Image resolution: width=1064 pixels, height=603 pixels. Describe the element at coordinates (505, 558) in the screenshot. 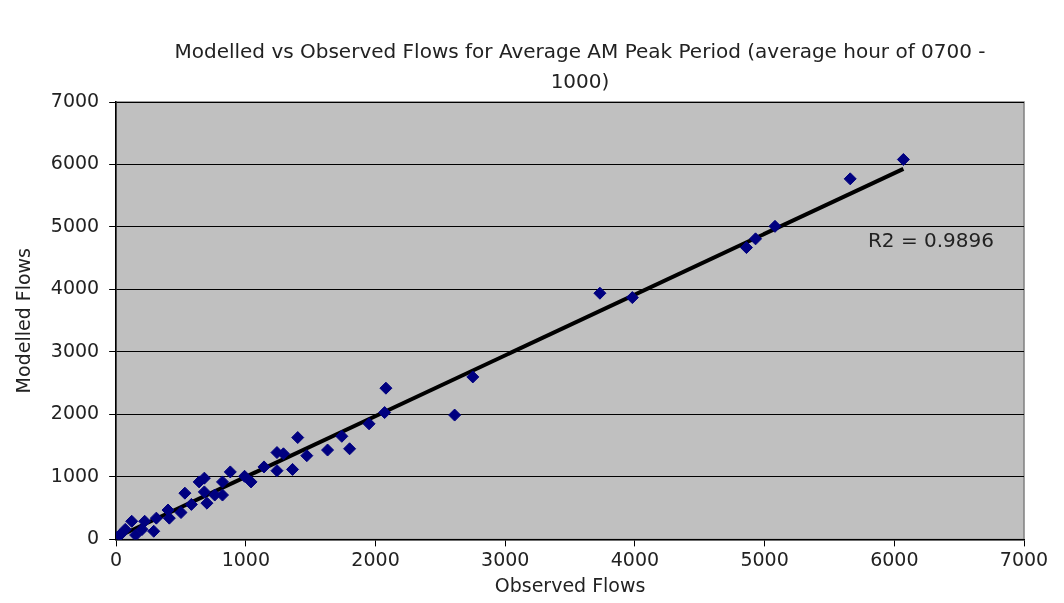

I see `x-tick-label: 3000` at that location.